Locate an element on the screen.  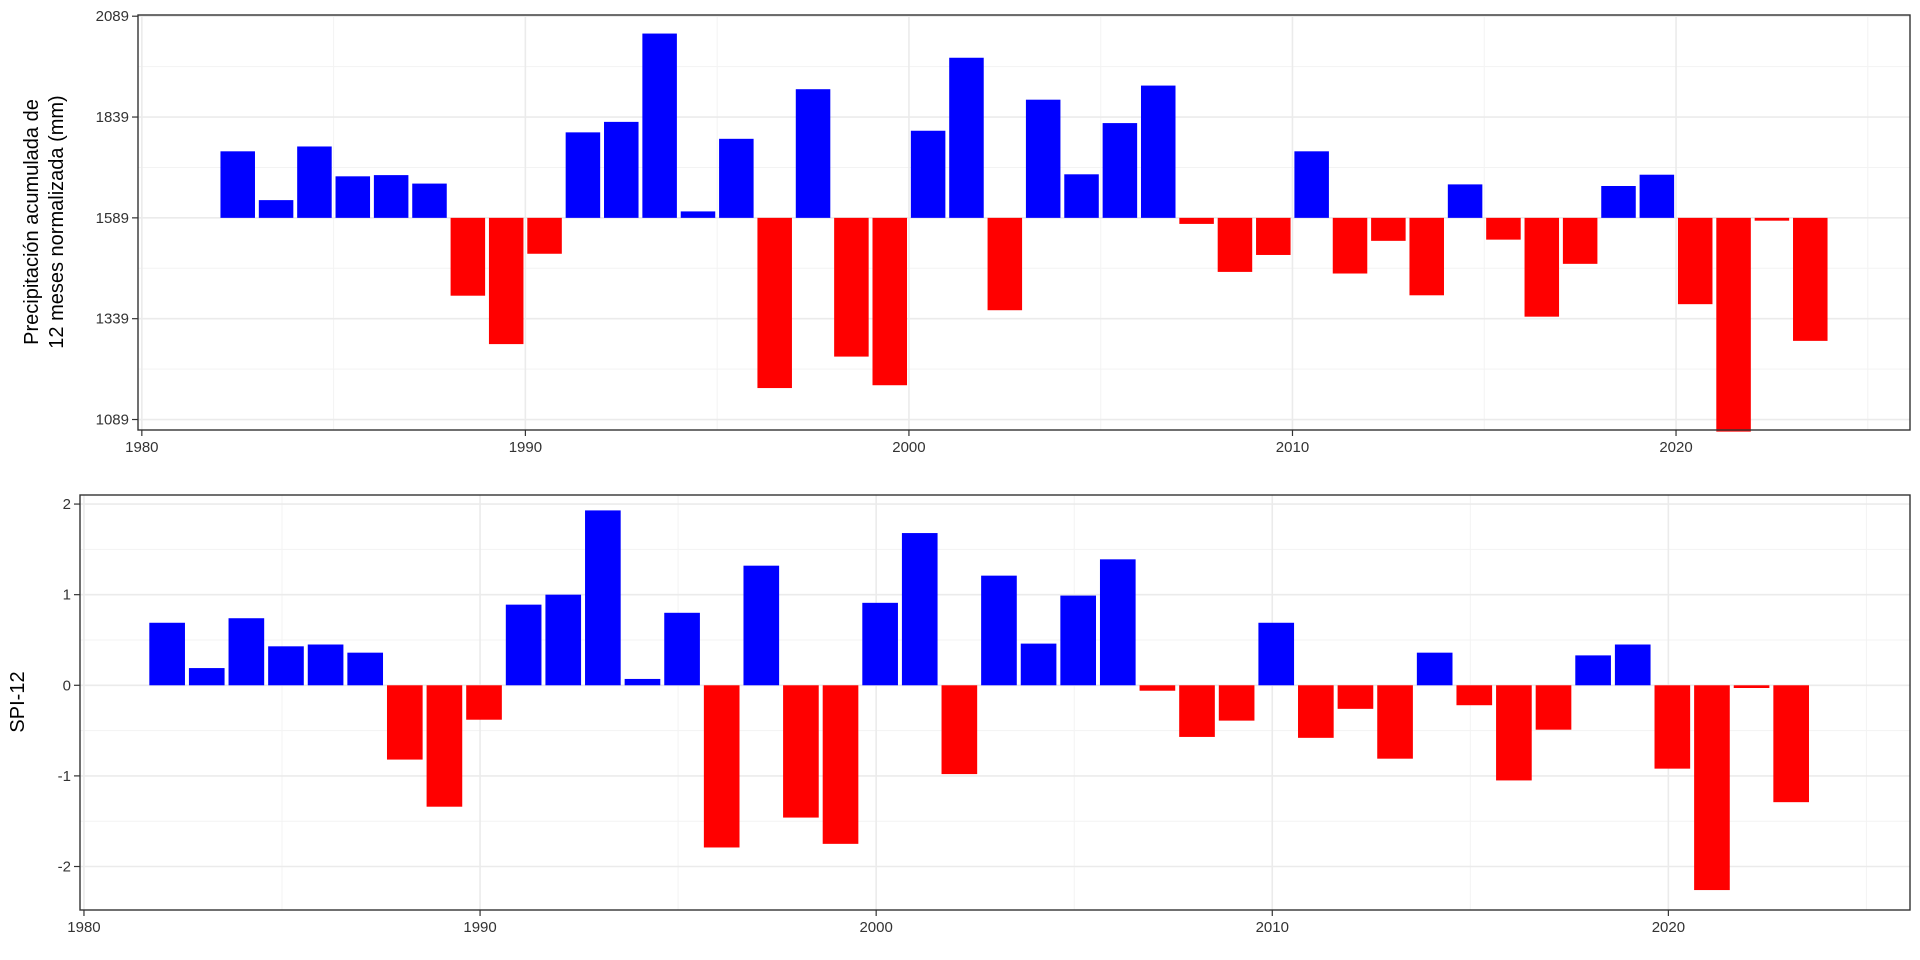
y-axis-title: SPI-12 is located at coordinates (18, 701).